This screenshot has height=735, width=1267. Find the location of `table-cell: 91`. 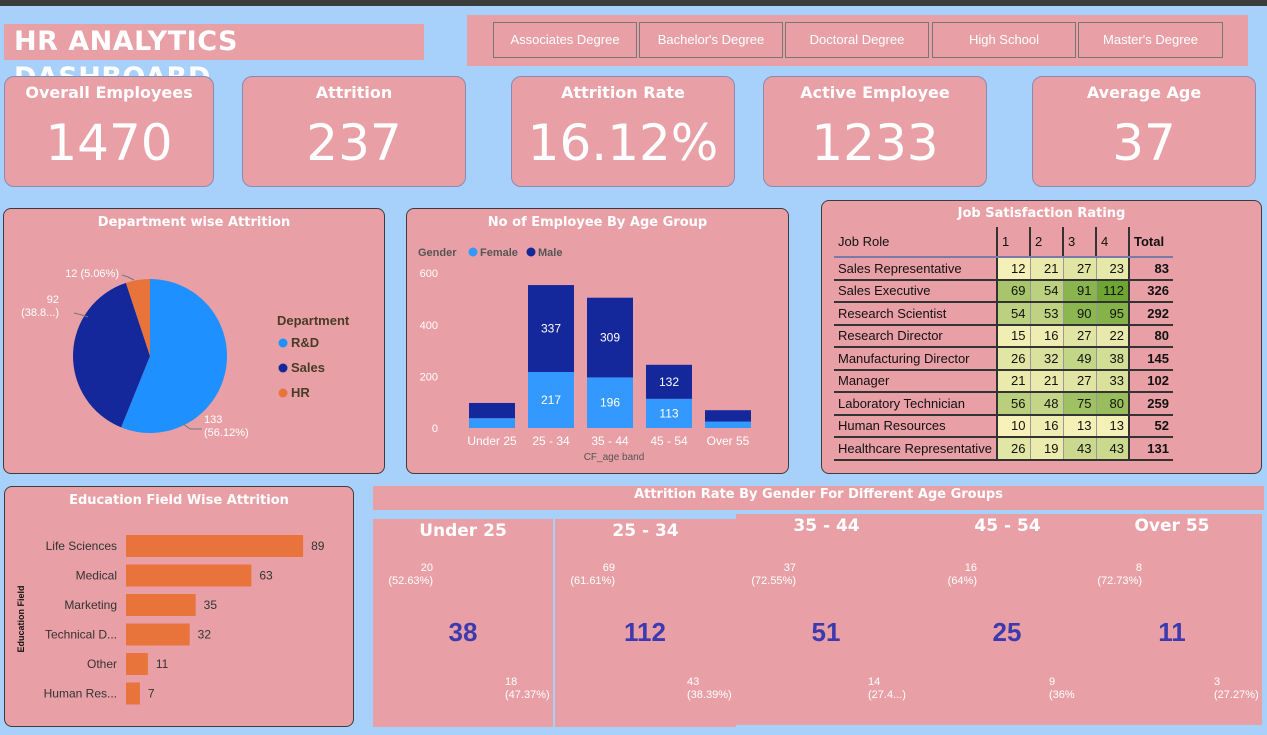

table-cell: 91 is located at coordinates (1079, 291).